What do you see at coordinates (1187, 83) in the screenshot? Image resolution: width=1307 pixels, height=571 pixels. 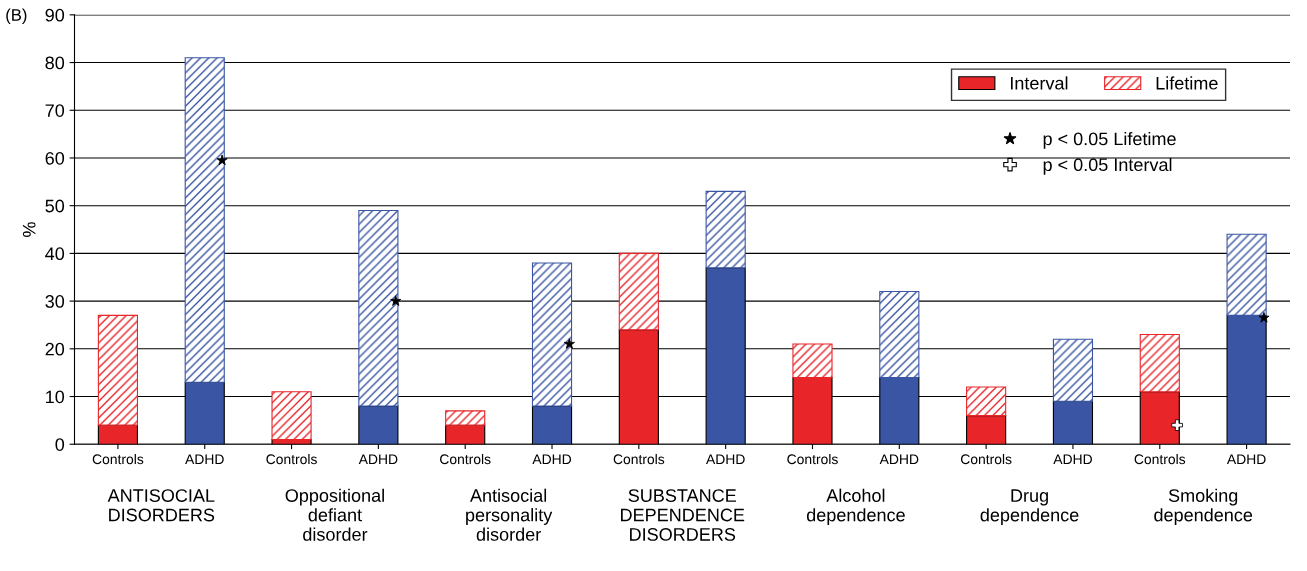 I see `legend-label: Lifetime` at bounding box center [1187, 83].